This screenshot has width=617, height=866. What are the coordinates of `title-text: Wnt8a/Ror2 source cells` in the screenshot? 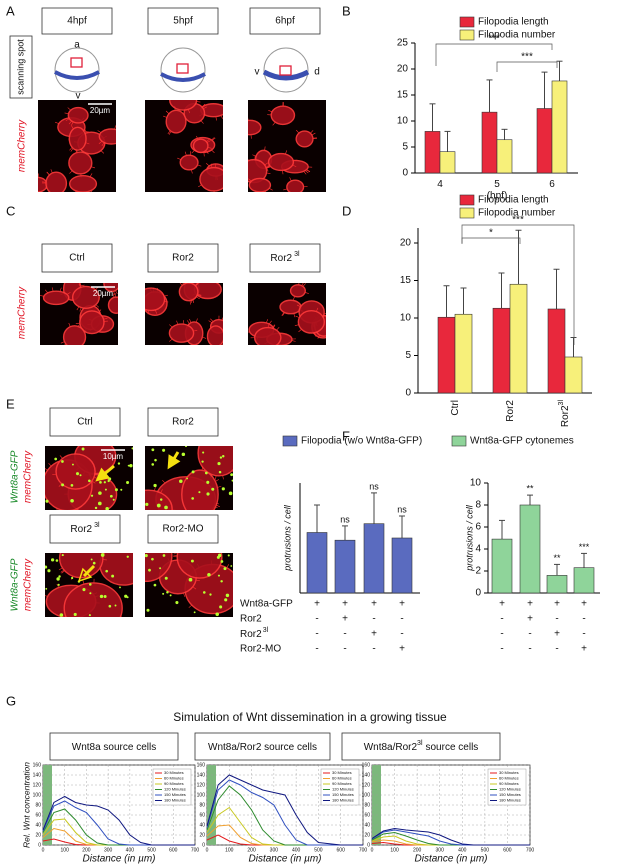 It's located at (262, 747).